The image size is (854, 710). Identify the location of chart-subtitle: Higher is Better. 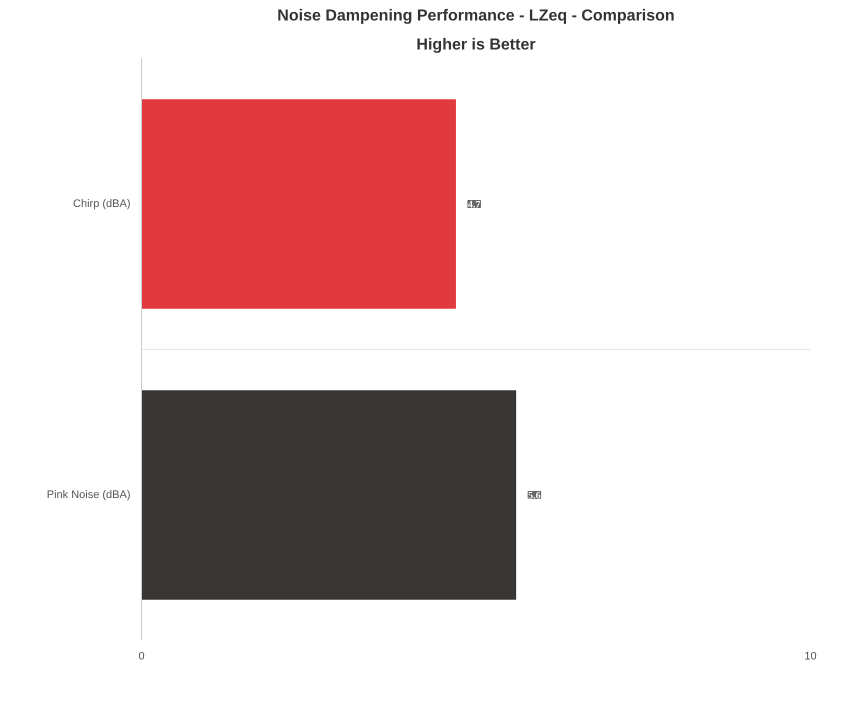
(476, 45).